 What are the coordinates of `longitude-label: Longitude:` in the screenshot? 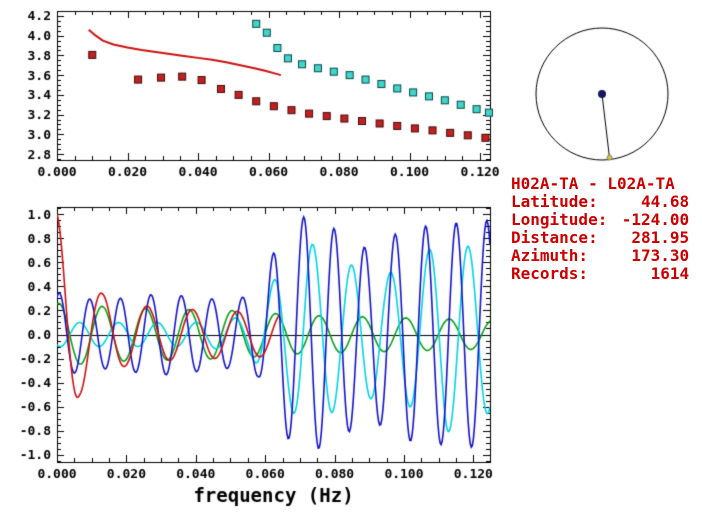 It's located at (559, 219).